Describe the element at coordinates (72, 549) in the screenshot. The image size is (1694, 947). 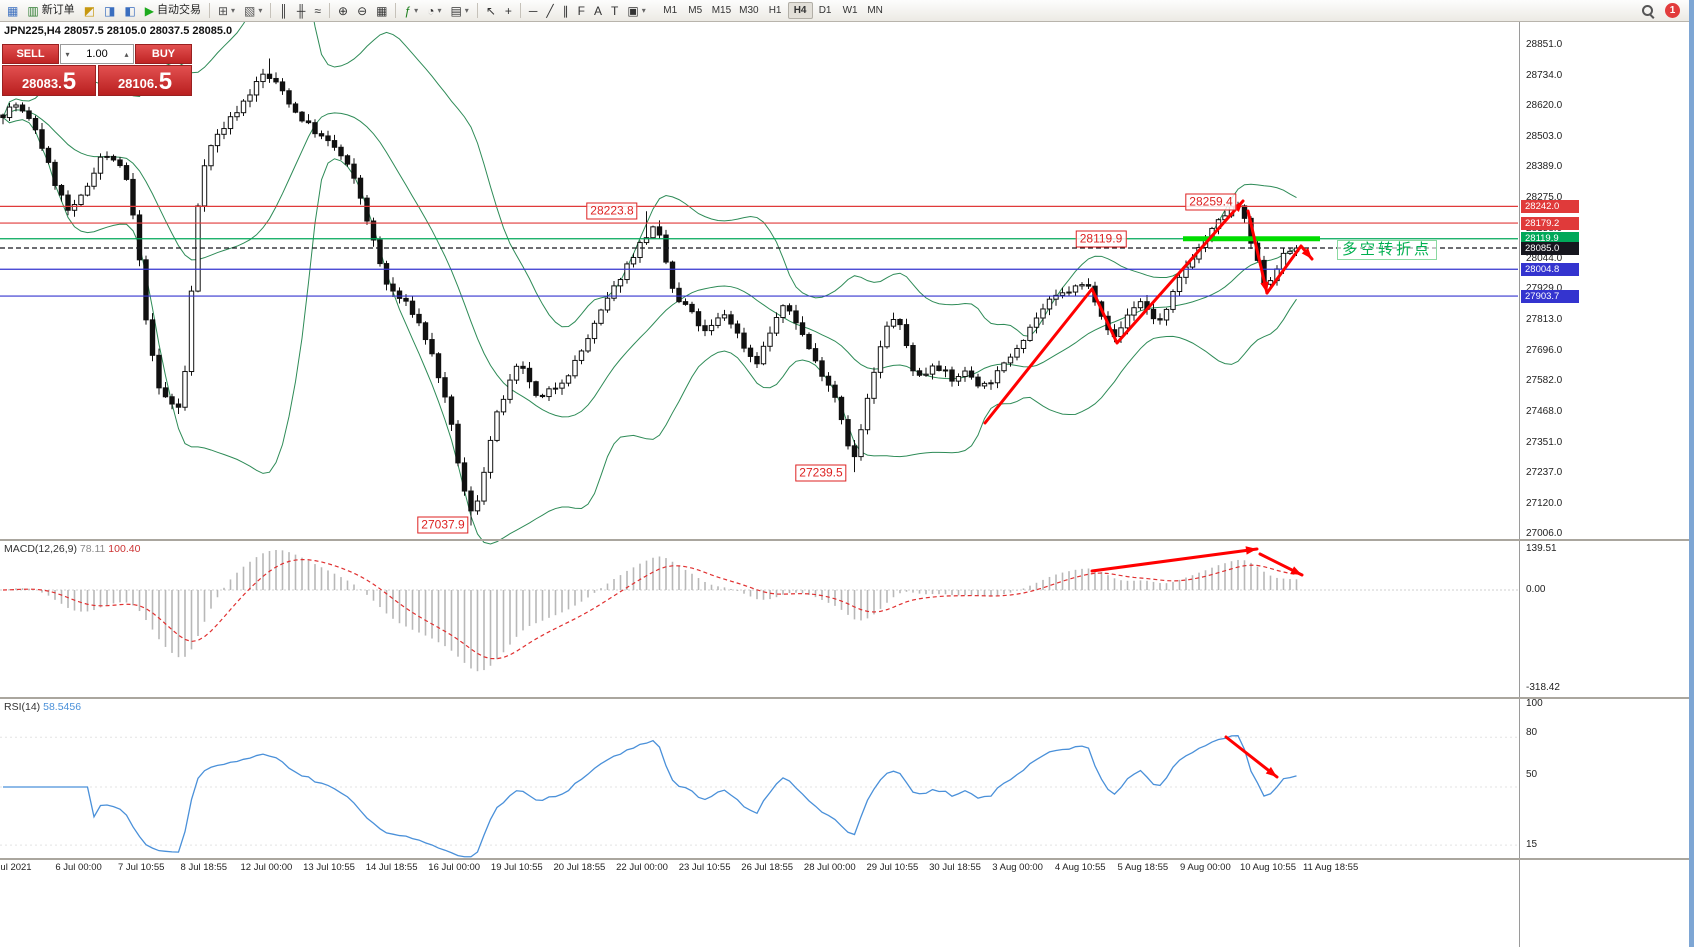
I see `macd-indicator-label: MACD(12,26,9) 78.11 100.40` at that location.